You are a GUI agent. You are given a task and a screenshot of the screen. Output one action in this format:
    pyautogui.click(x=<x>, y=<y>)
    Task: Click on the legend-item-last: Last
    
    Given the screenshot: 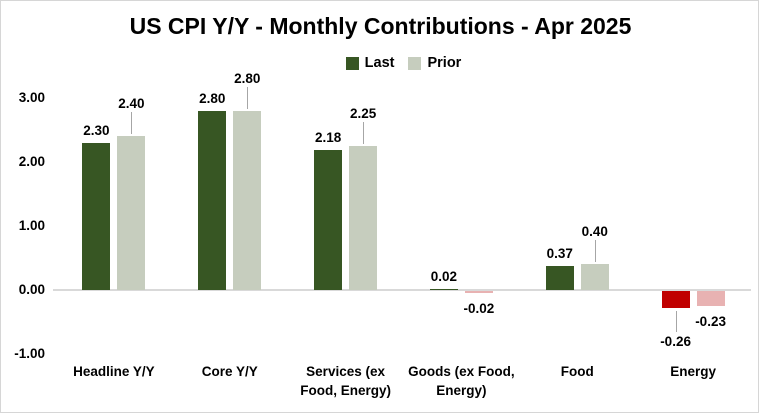 What is the action you would take?
    pyautogui.click(x=370, y=63)
    